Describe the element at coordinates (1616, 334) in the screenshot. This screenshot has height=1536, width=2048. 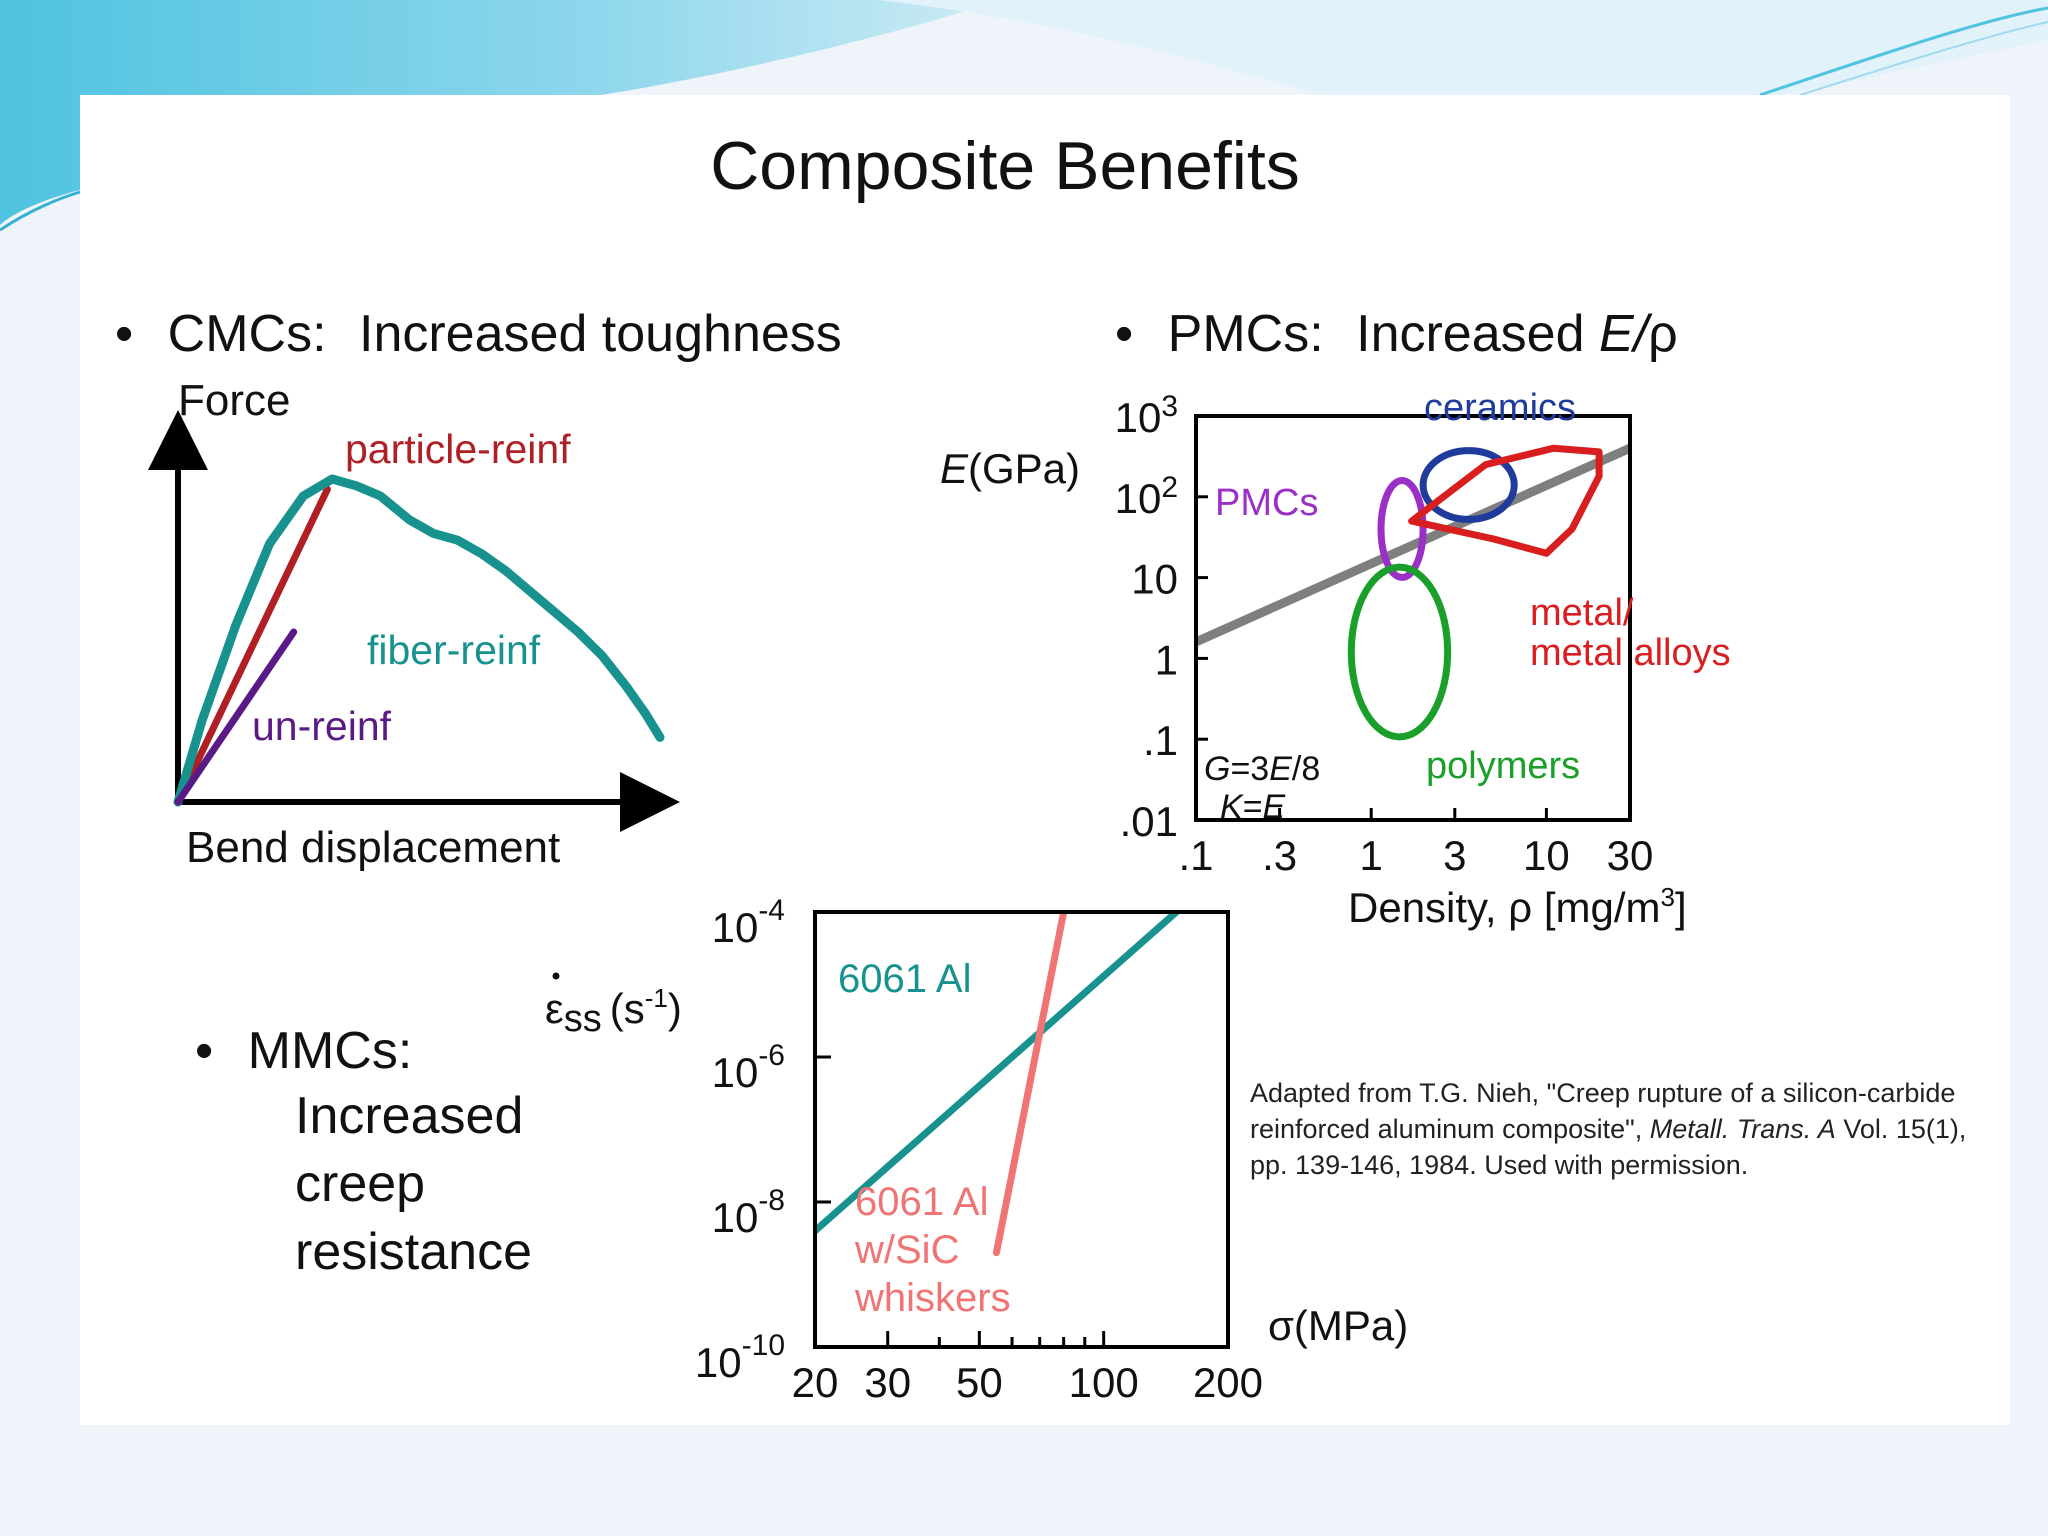
I see `pmc-text-e: E` at that location.